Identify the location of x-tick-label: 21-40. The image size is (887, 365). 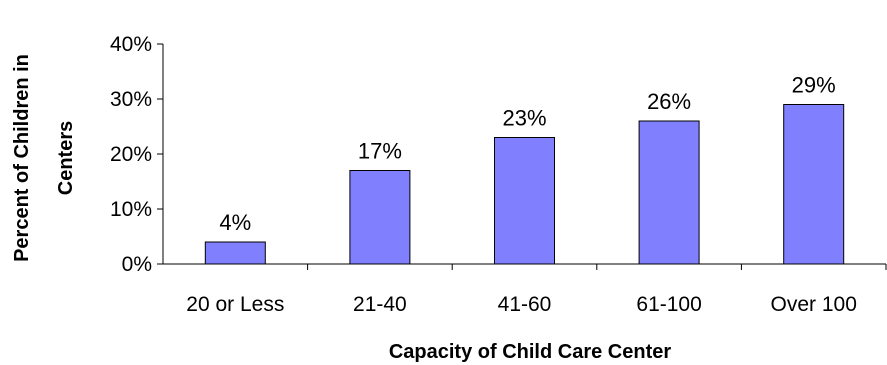
(380, 304).